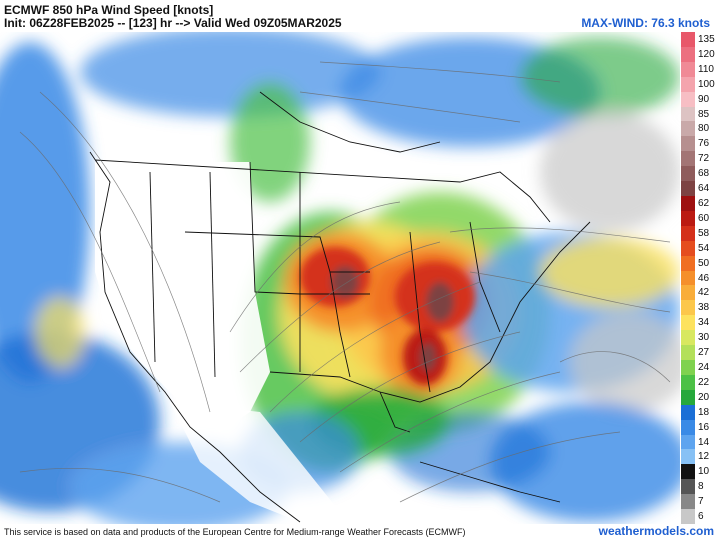  What do you see at coordinates (704, 353) in the screenshot?
I see `legend-label: 27` at bounding box center [704, 353].